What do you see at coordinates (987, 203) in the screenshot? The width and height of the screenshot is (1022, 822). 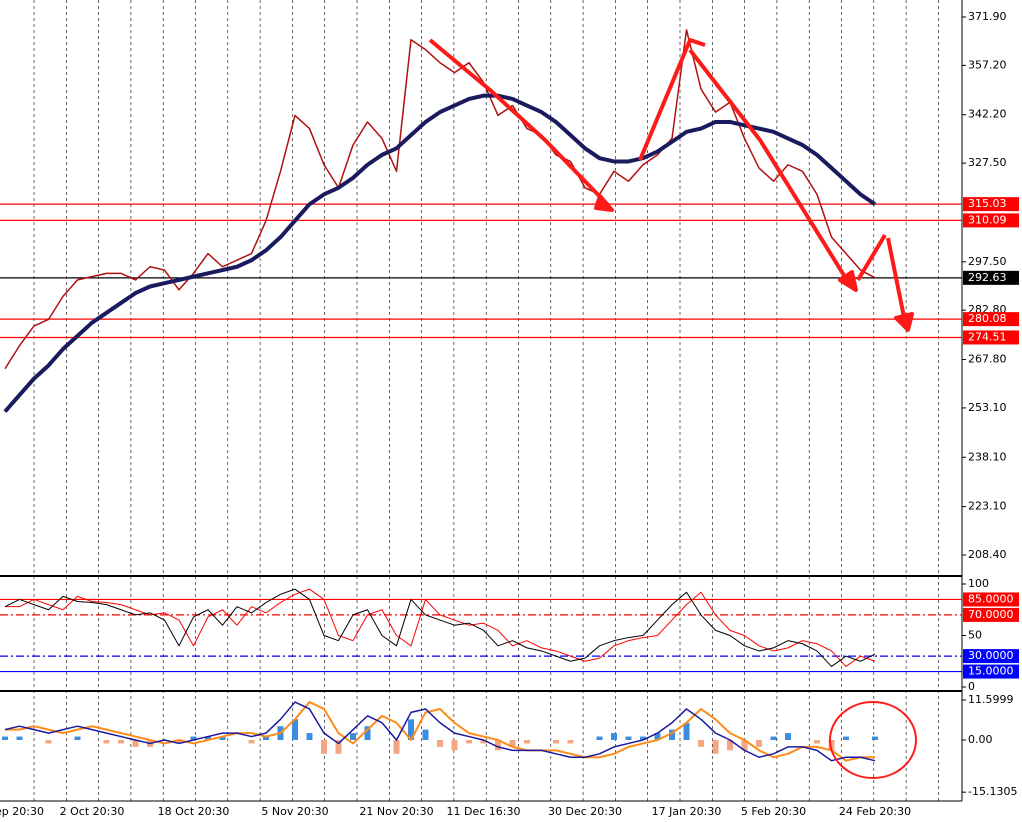 I see `level-label: 315.03` at bounding box center [987, 203].